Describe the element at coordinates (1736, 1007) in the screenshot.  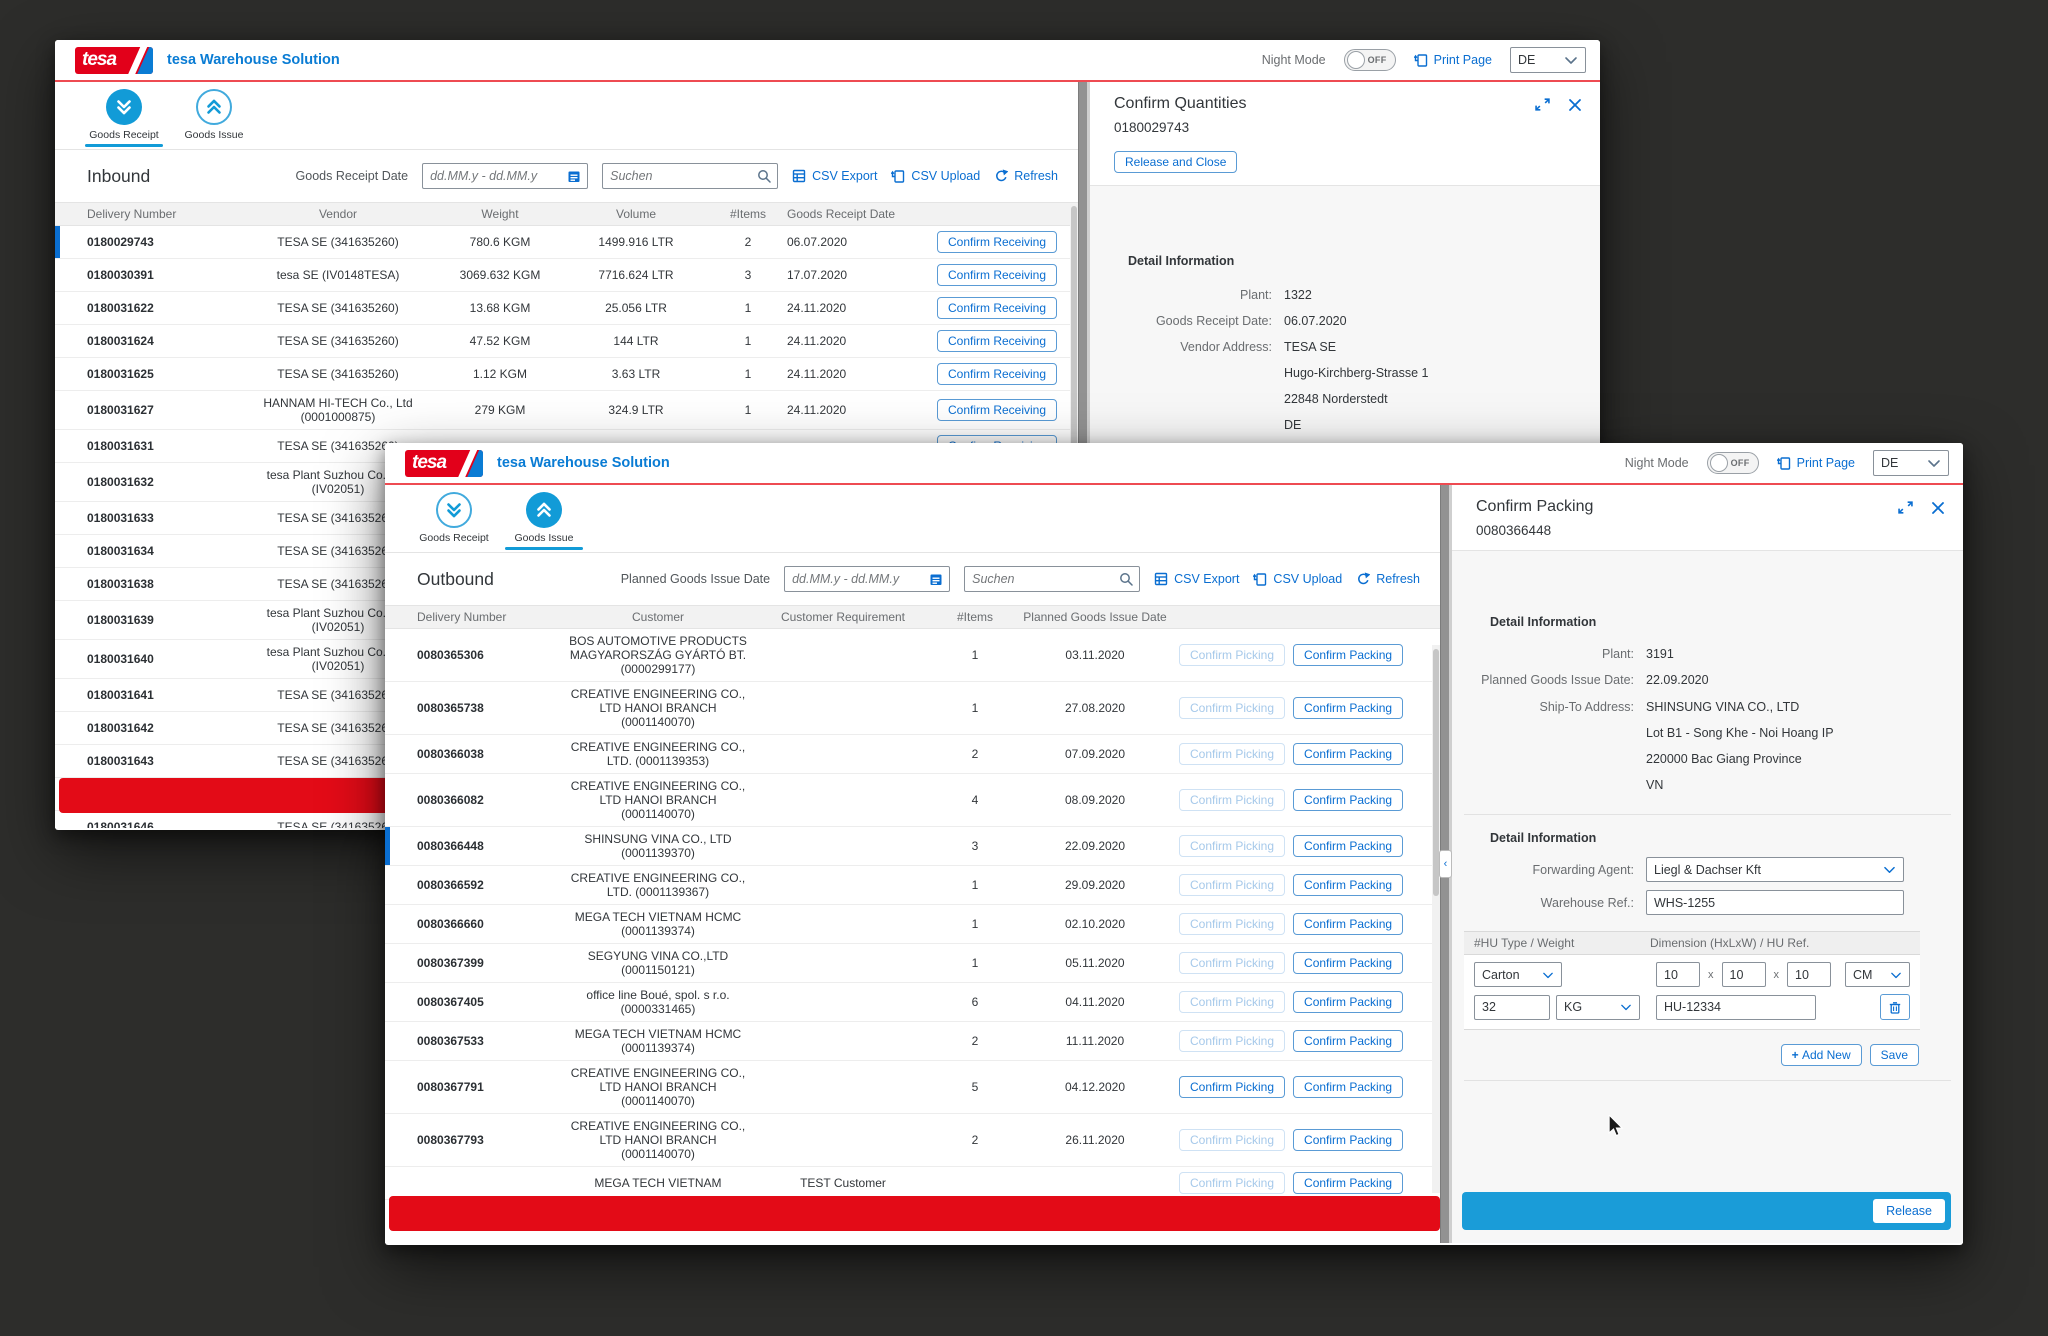
I see `hu-ref-input` at that location.